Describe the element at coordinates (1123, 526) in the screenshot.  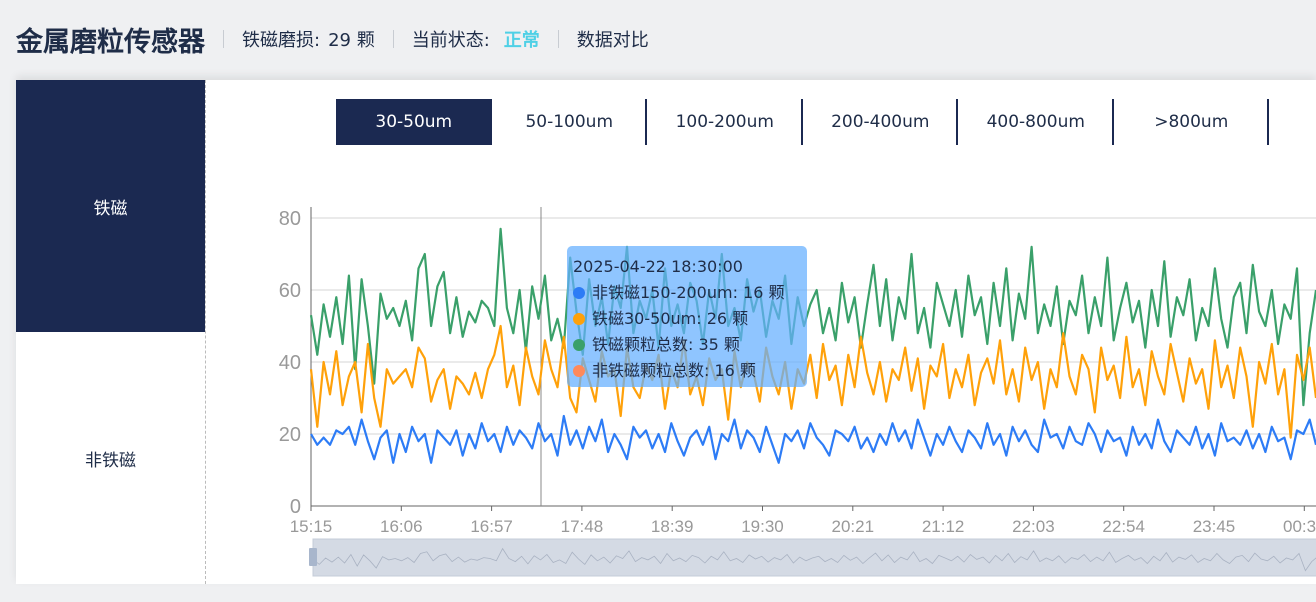
I see `x-tick-label: 22:54` at that location.